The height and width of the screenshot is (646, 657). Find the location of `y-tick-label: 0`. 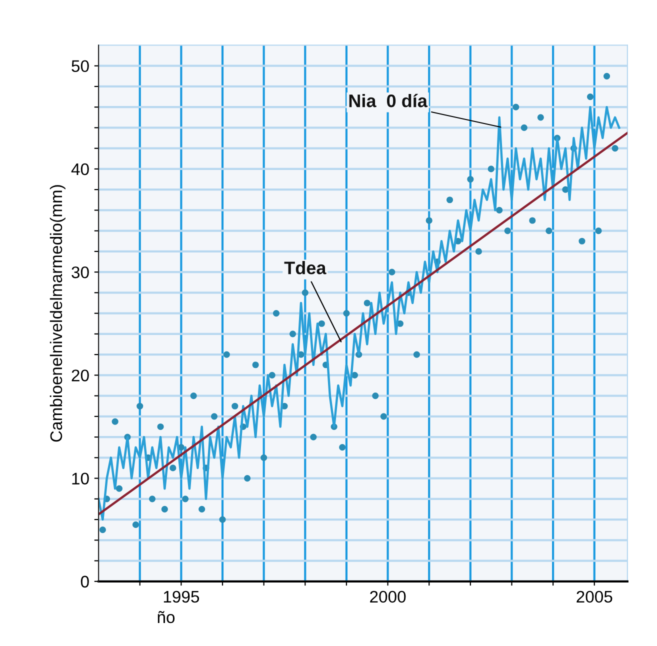

y-tick-label: 0 is located at coordinates (84, 582).